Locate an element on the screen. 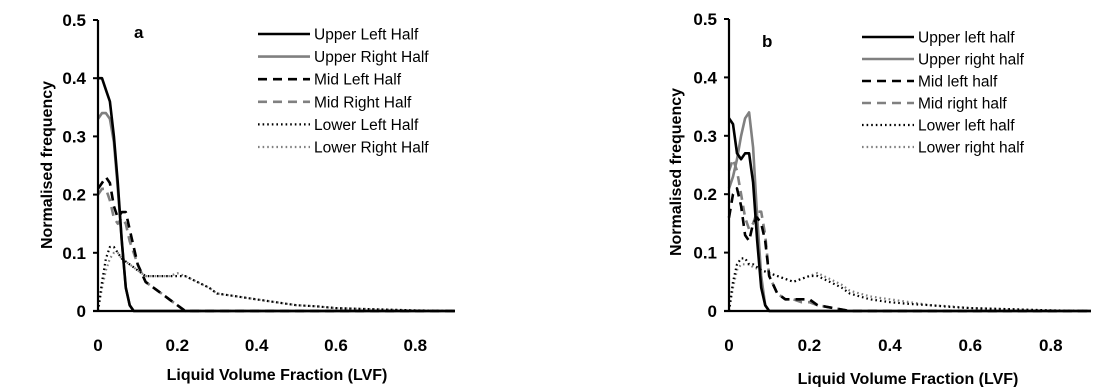 The width and height of the screenshot is (1096, 387). panel-label: b is located at coordinates (767, 41).